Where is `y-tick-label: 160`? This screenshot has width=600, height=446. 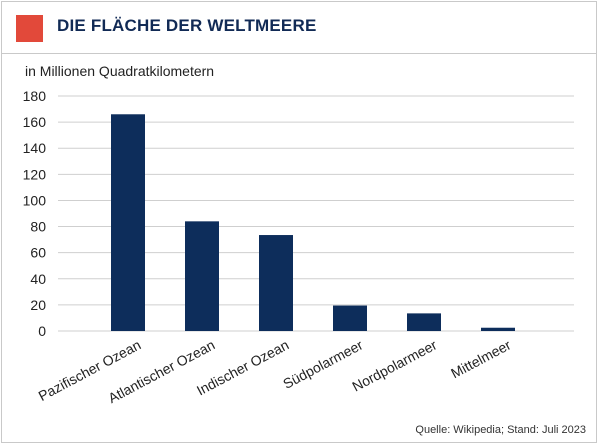 y-tick-label: 160 is located at coordinates (35, 122).